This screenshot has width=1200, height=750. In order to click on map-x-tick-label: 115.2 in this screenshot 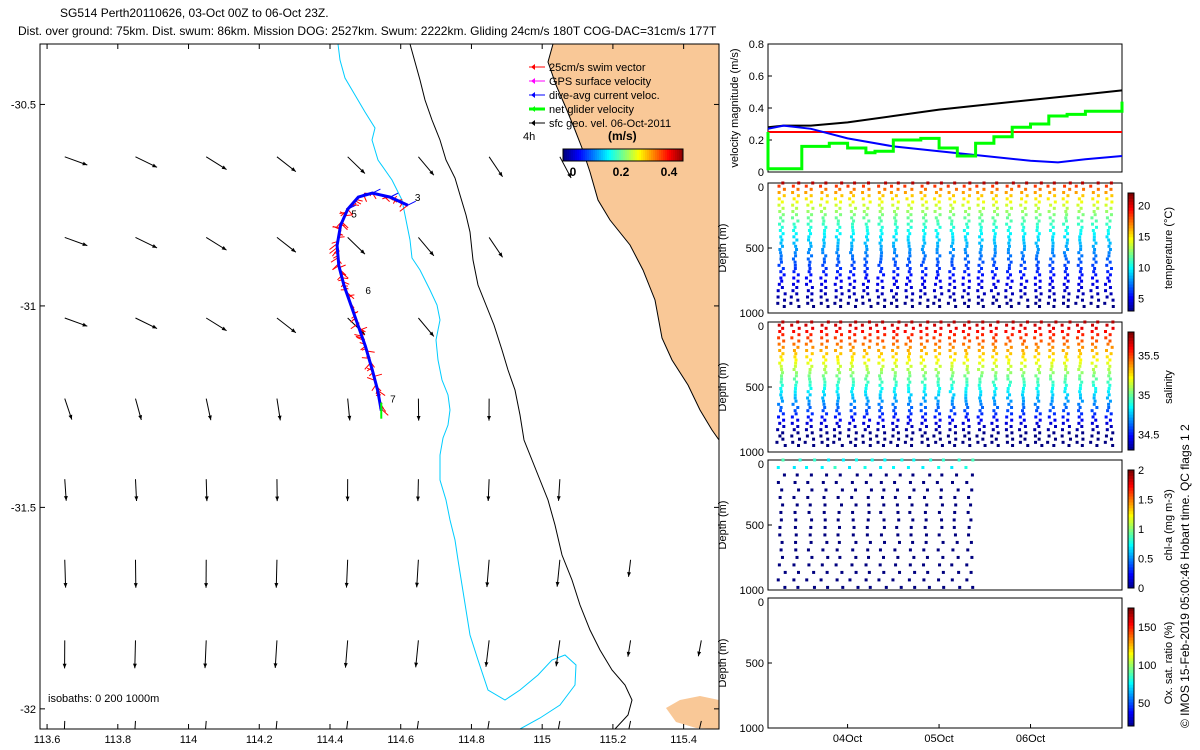, I will do `click(613, 740)`.